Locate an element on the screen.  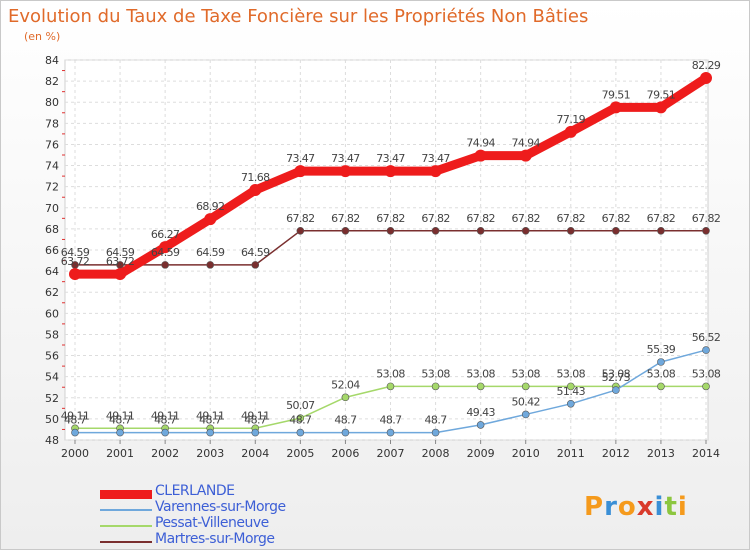
y-tick-label: 48 is located at coordinates (52, 440).